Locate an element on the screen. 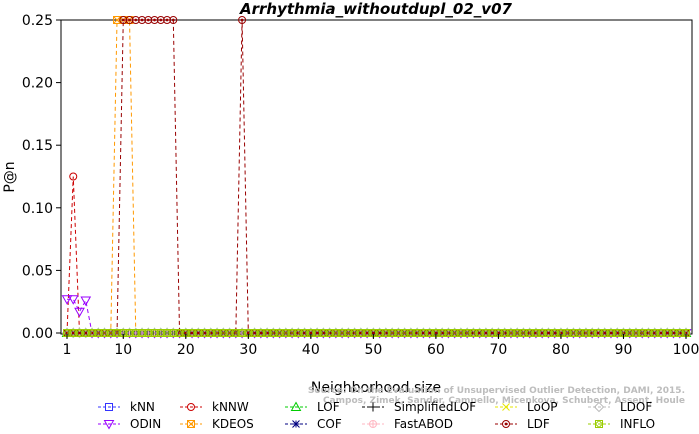 This screenshot has height=434, width=699. x-tick-label: 60 is located at coordinates (436, 350).